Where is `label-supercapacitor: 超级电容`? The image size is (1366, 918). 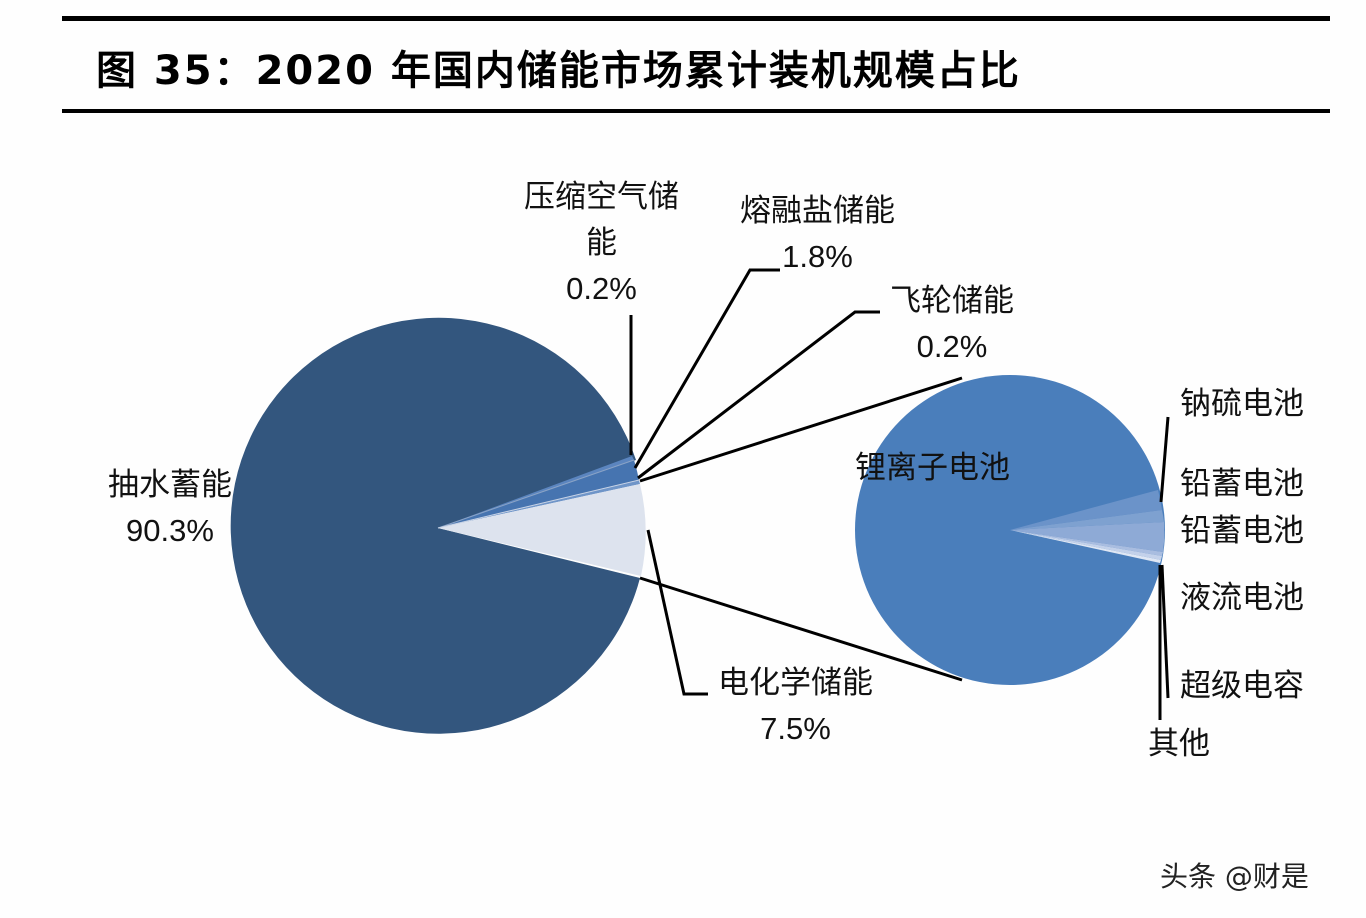 label-supercapacitor: 超级电容 is located at coordinates (1242, 686).